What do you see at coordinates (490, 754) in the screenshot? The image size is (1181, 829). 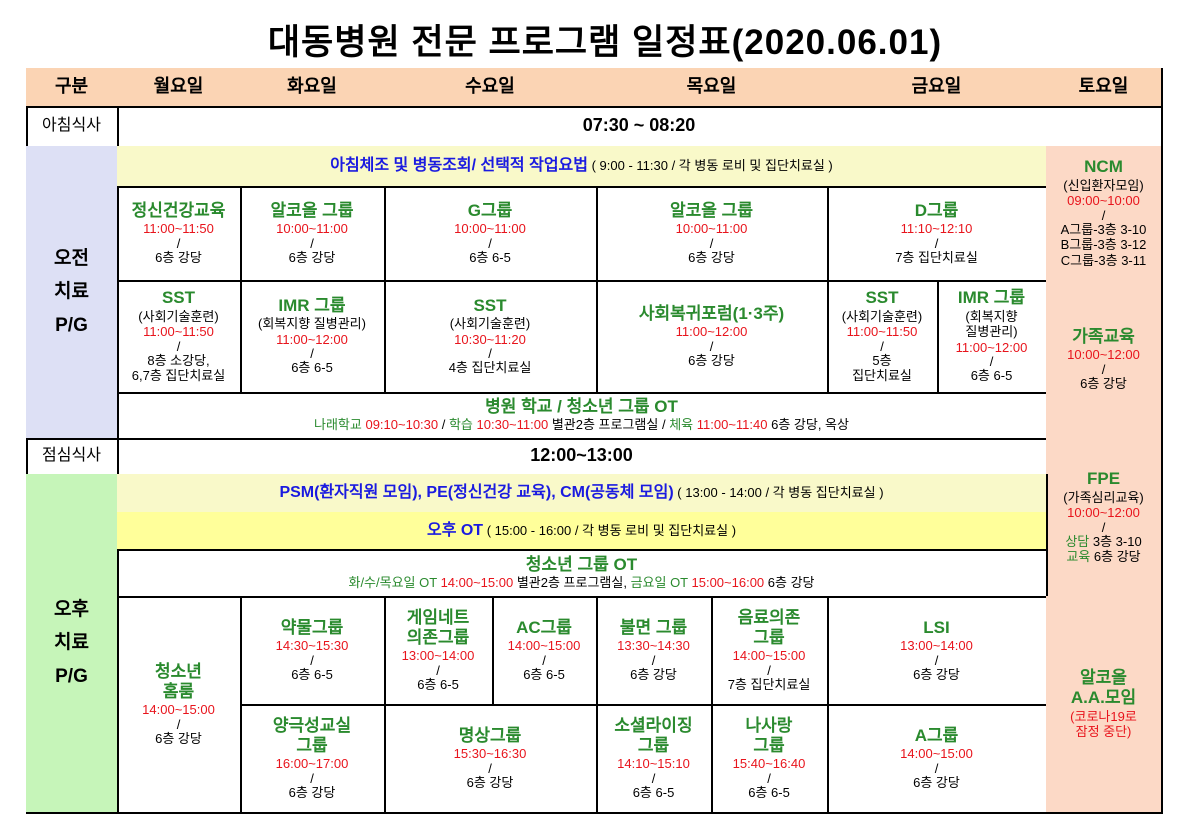 I see `program-time: 15:30~16:30` at bounding box center [490, 754].